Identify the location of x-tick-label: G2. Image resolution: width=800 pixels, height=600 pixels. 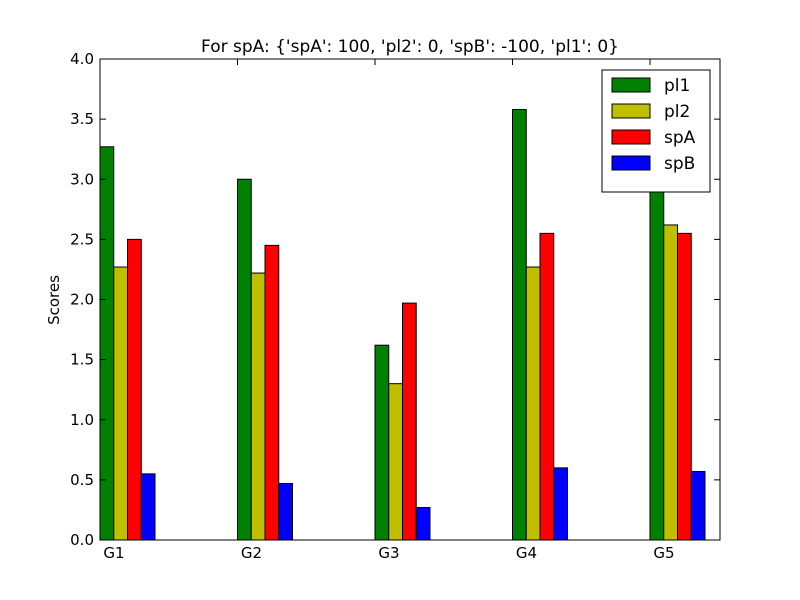
(251, 553).